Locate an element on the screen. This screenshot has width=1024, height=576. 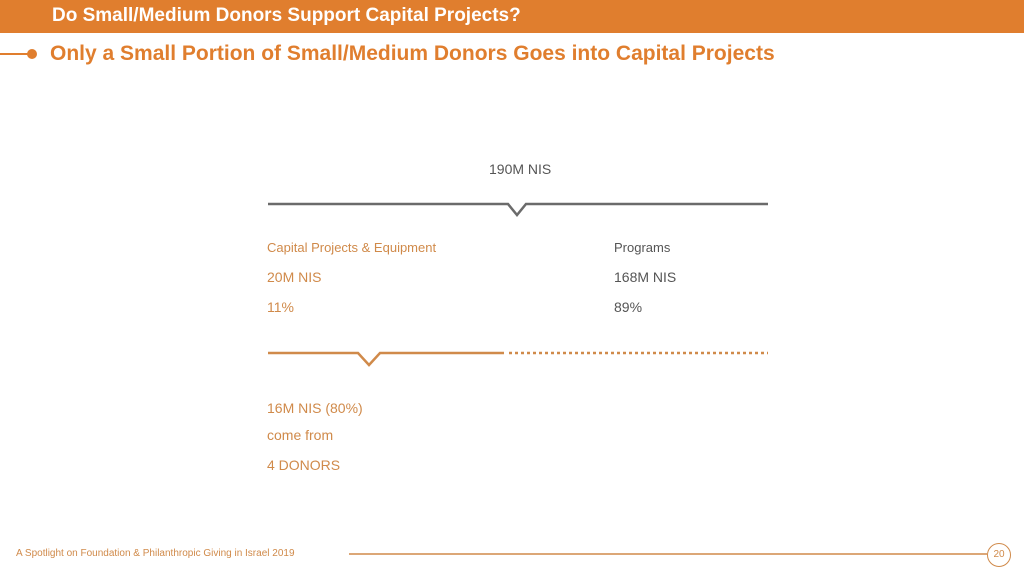
subtitle-line is located at coordinates (15, 54).